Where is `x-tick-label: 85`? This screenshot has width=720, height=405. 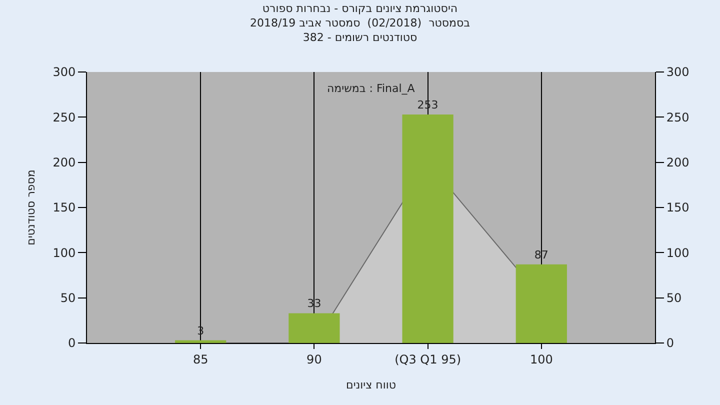
x-tick-label: 85 is located at coordinates (200, 359).